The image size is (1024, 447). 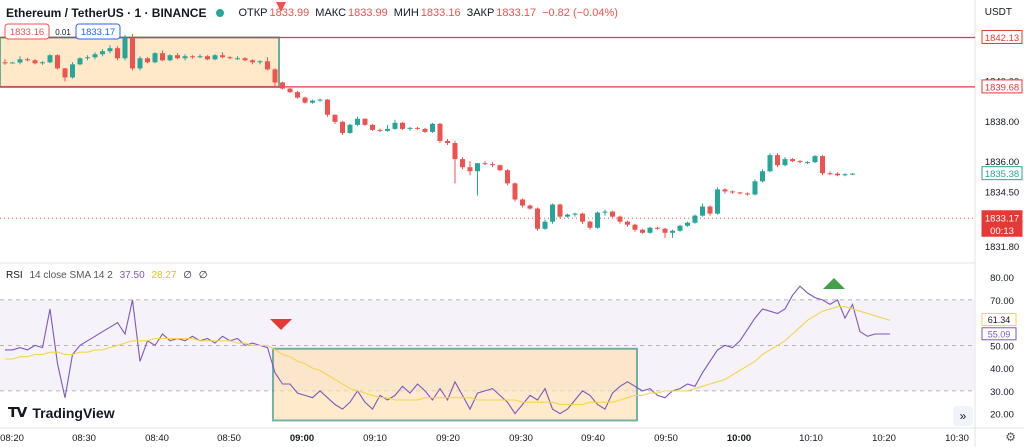 What do you see at coordinates (448, 438) in the screenshot?
I see `time-tick: 09:20` at bounding box center [448, 438].